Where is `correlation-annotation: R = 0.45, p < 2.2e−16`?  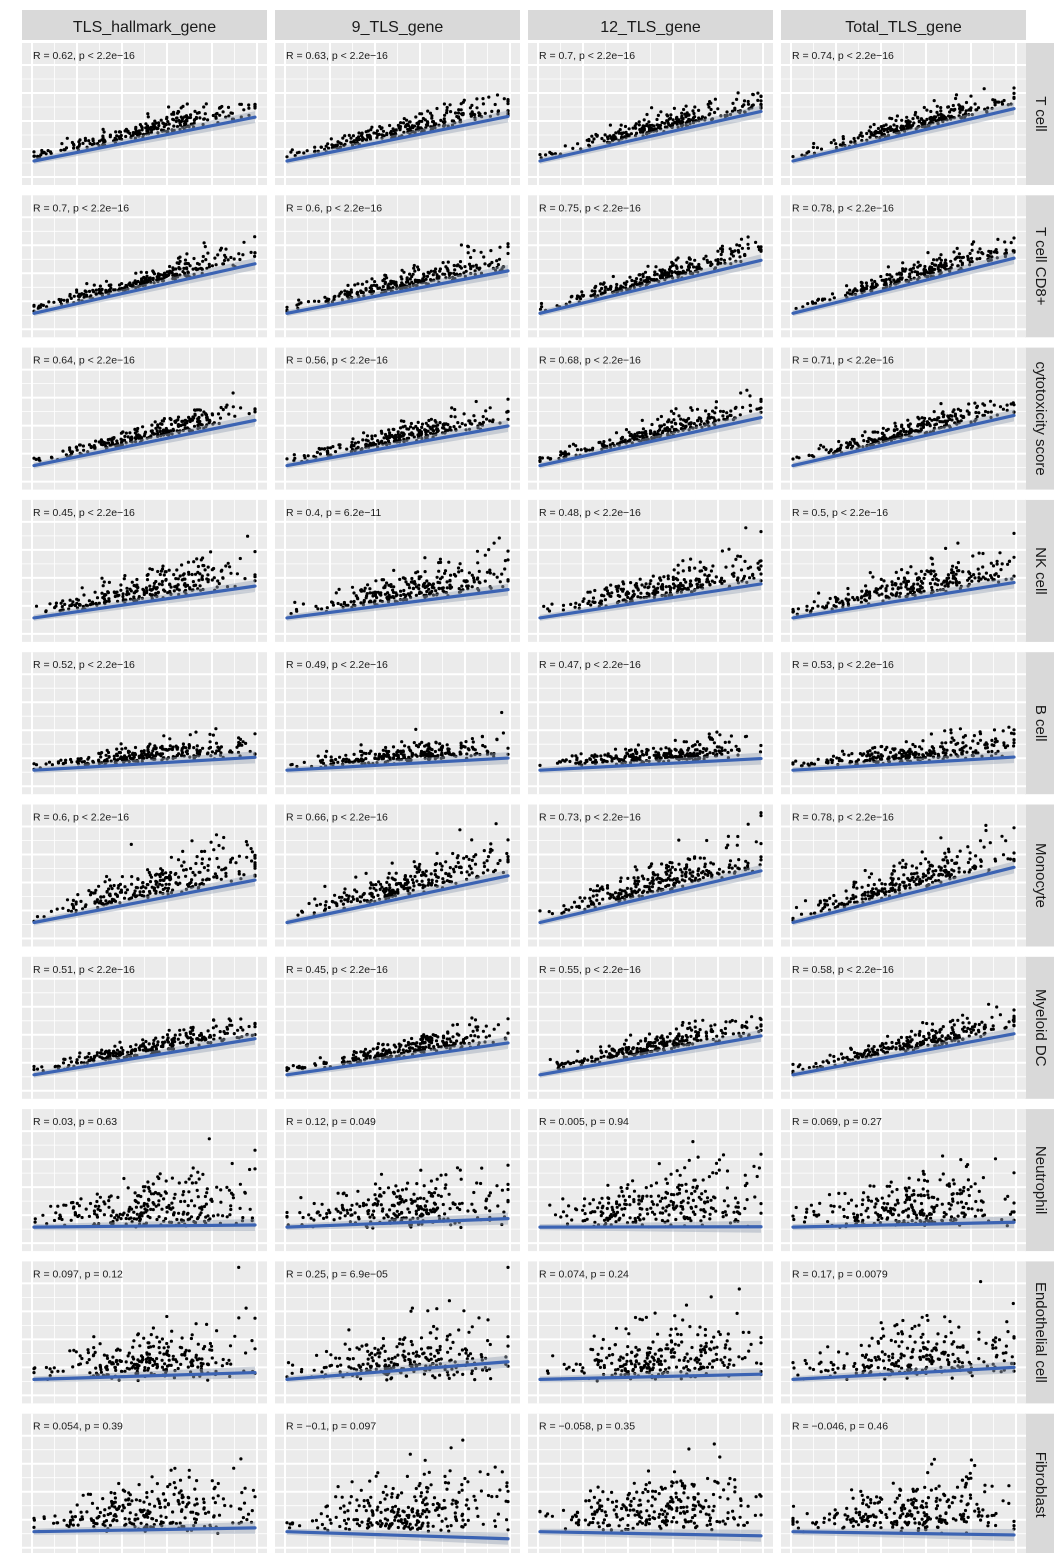 correlation-annotation: R = 0.45, p < 2.2e−16 is located at coordinates (84, 513).